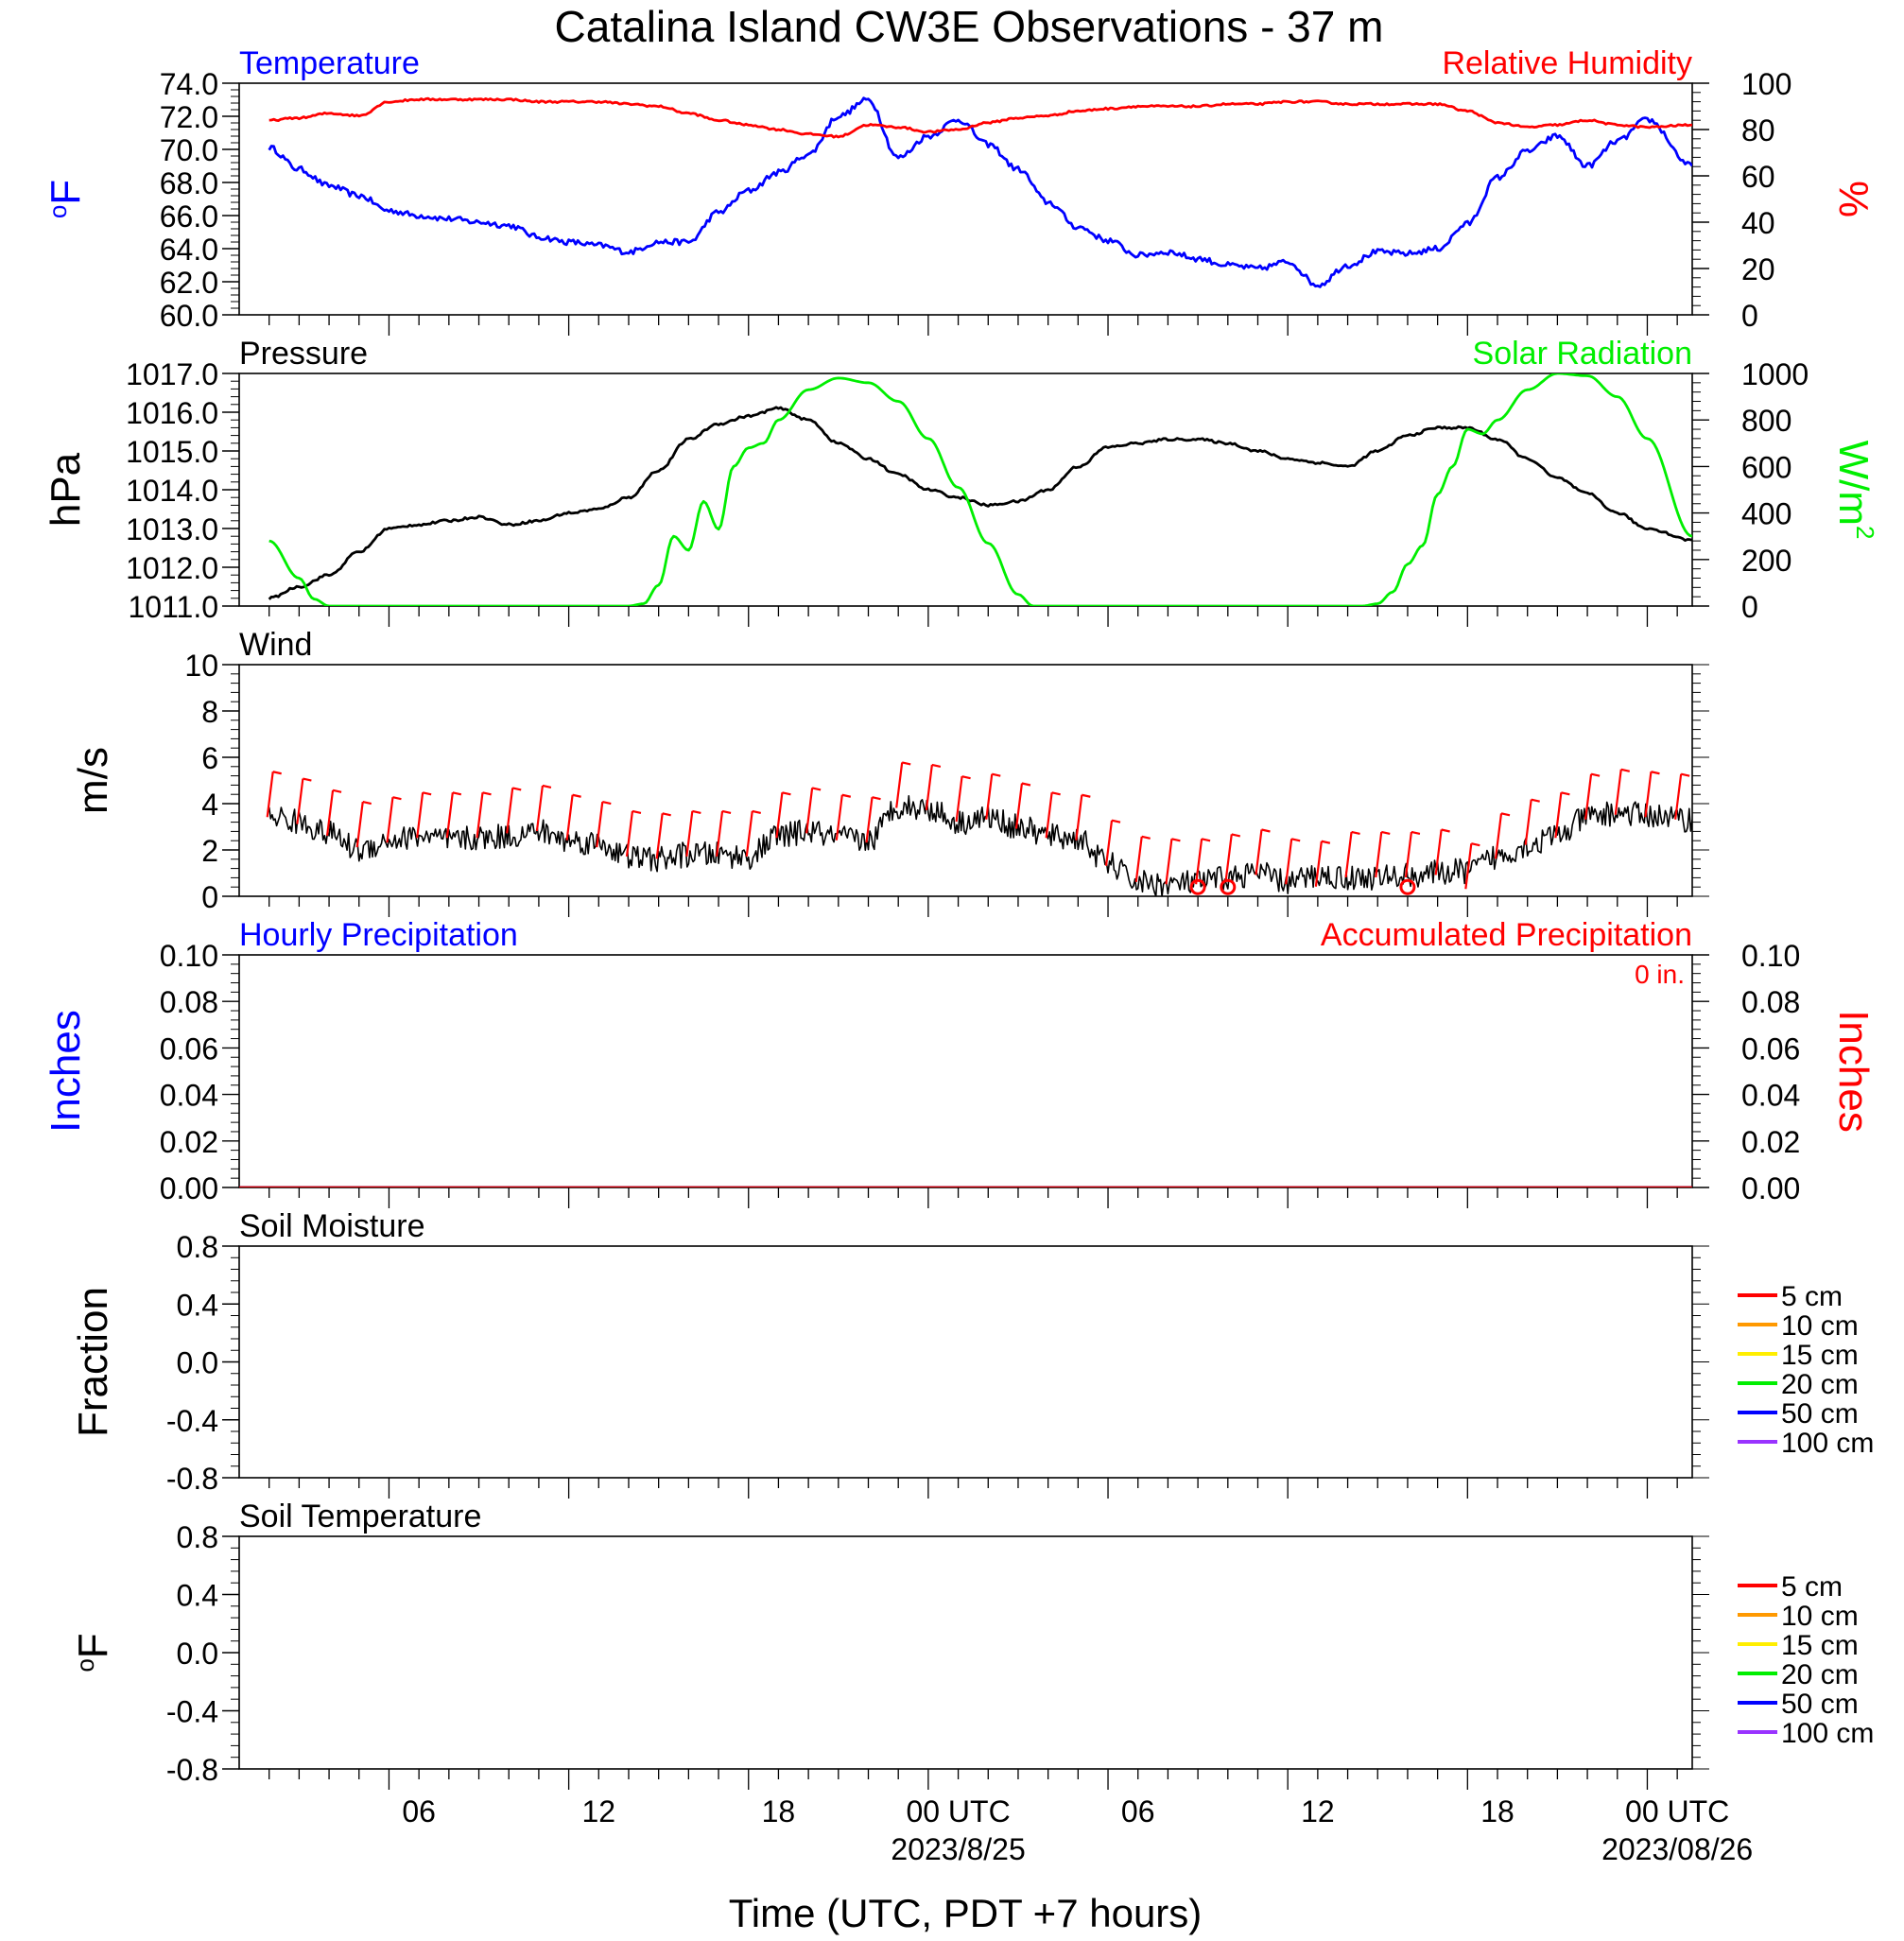  I want to click on left-tick-label: 0.4, so click(197, 1596).